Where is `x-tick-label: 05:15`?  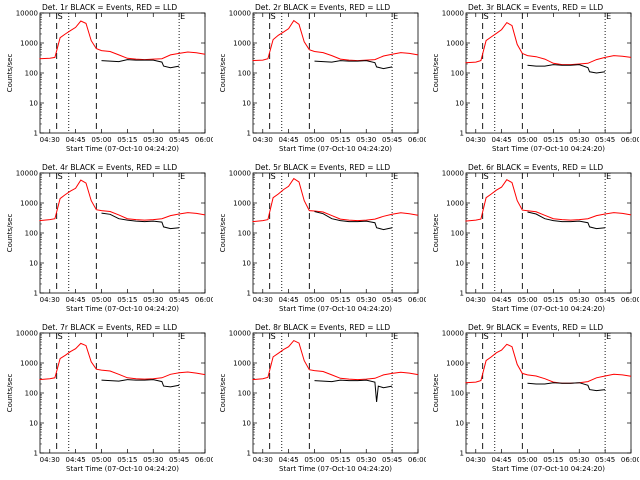
x-tick-label: 05:15 is located at coordinates (127, 300).